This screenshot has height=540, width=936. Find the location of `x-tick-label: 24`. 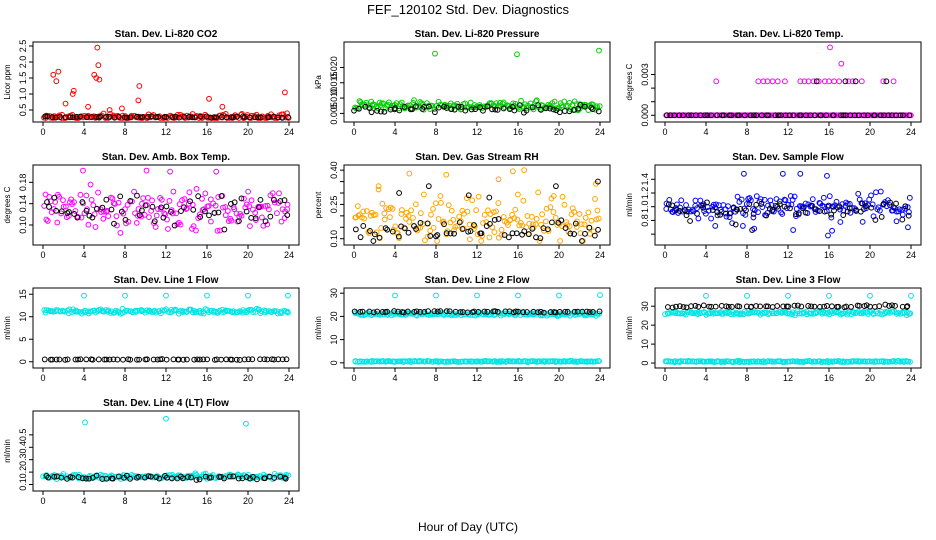

x-tick-label: 24 is located at coordinates (600, 378).